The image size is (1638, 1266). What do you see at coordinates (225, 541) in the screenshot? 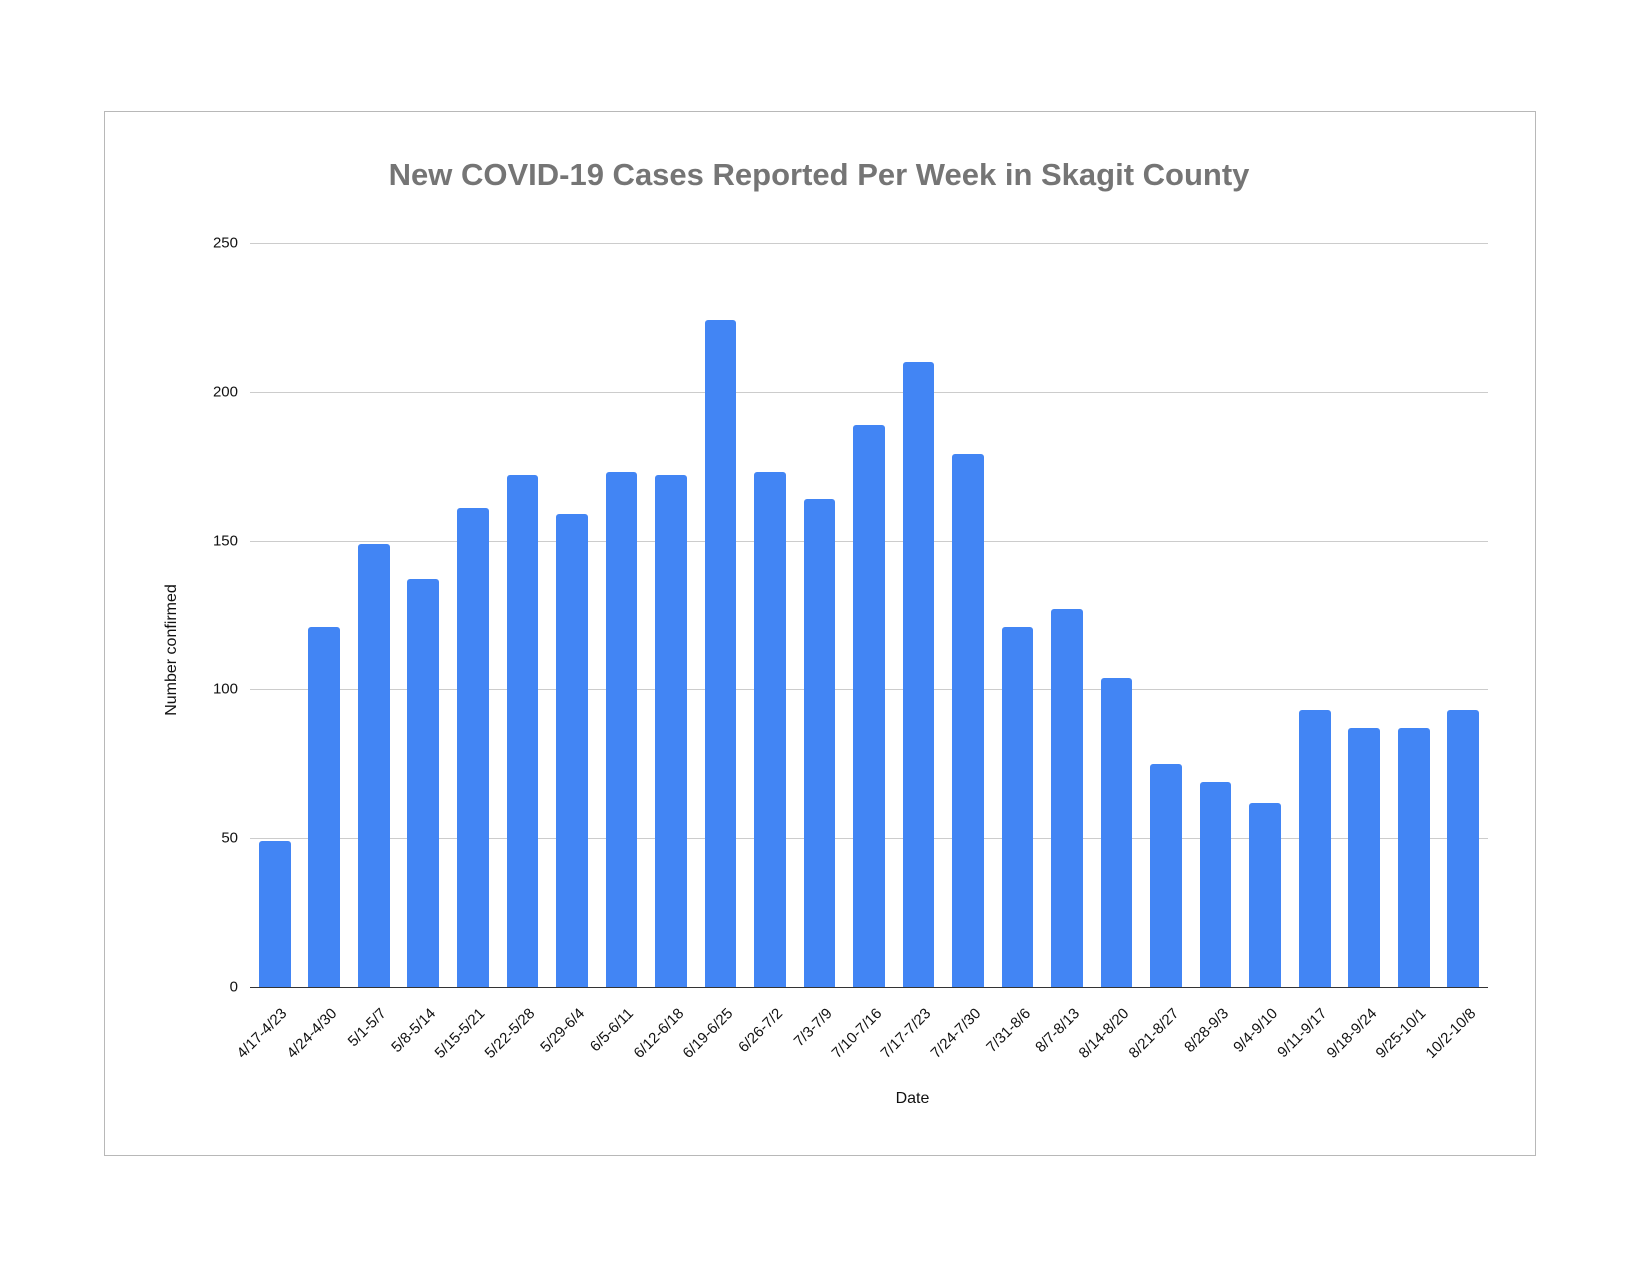
I see `y-tick-label: 150` at bounding box center [225, 541].